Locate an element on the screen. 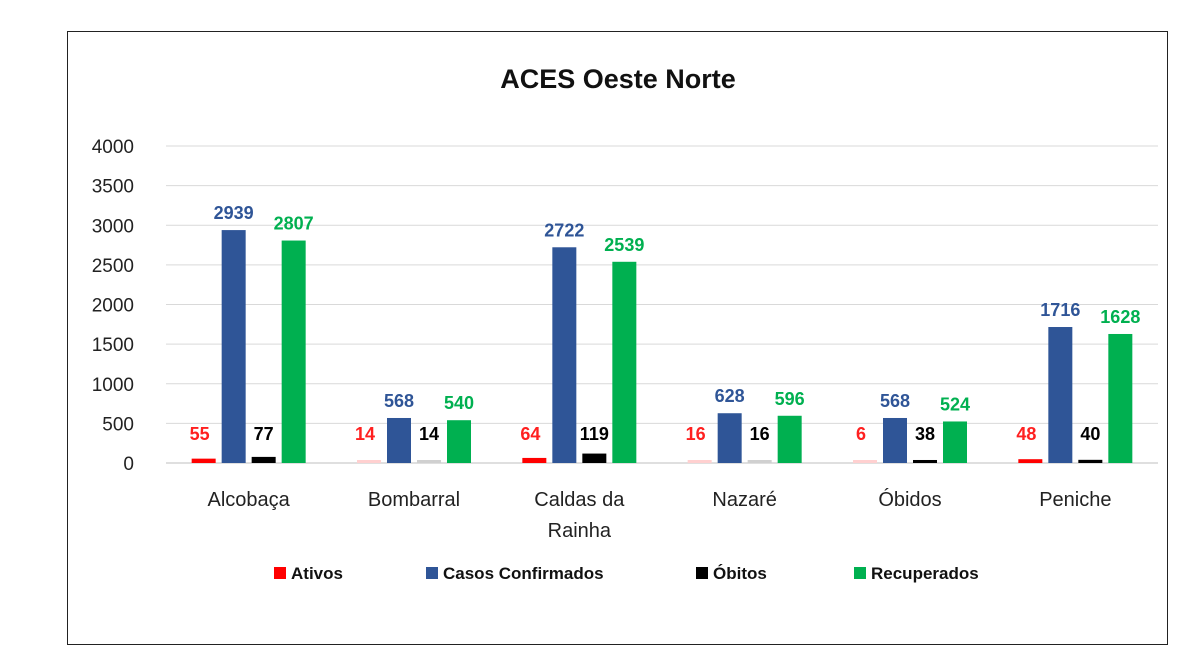 This screenshot has height=671, width=1200. data-label: 596 is located at coordinates (790, 399).